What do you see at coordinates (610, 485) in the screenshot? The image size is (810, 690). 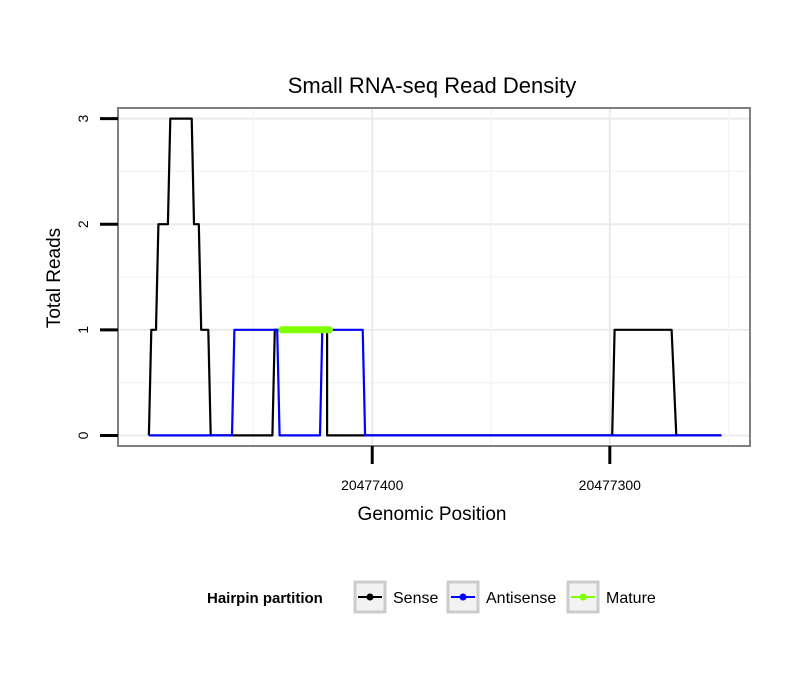 I see `x-tick-label: 20477300` at bounding box center [610, 485].